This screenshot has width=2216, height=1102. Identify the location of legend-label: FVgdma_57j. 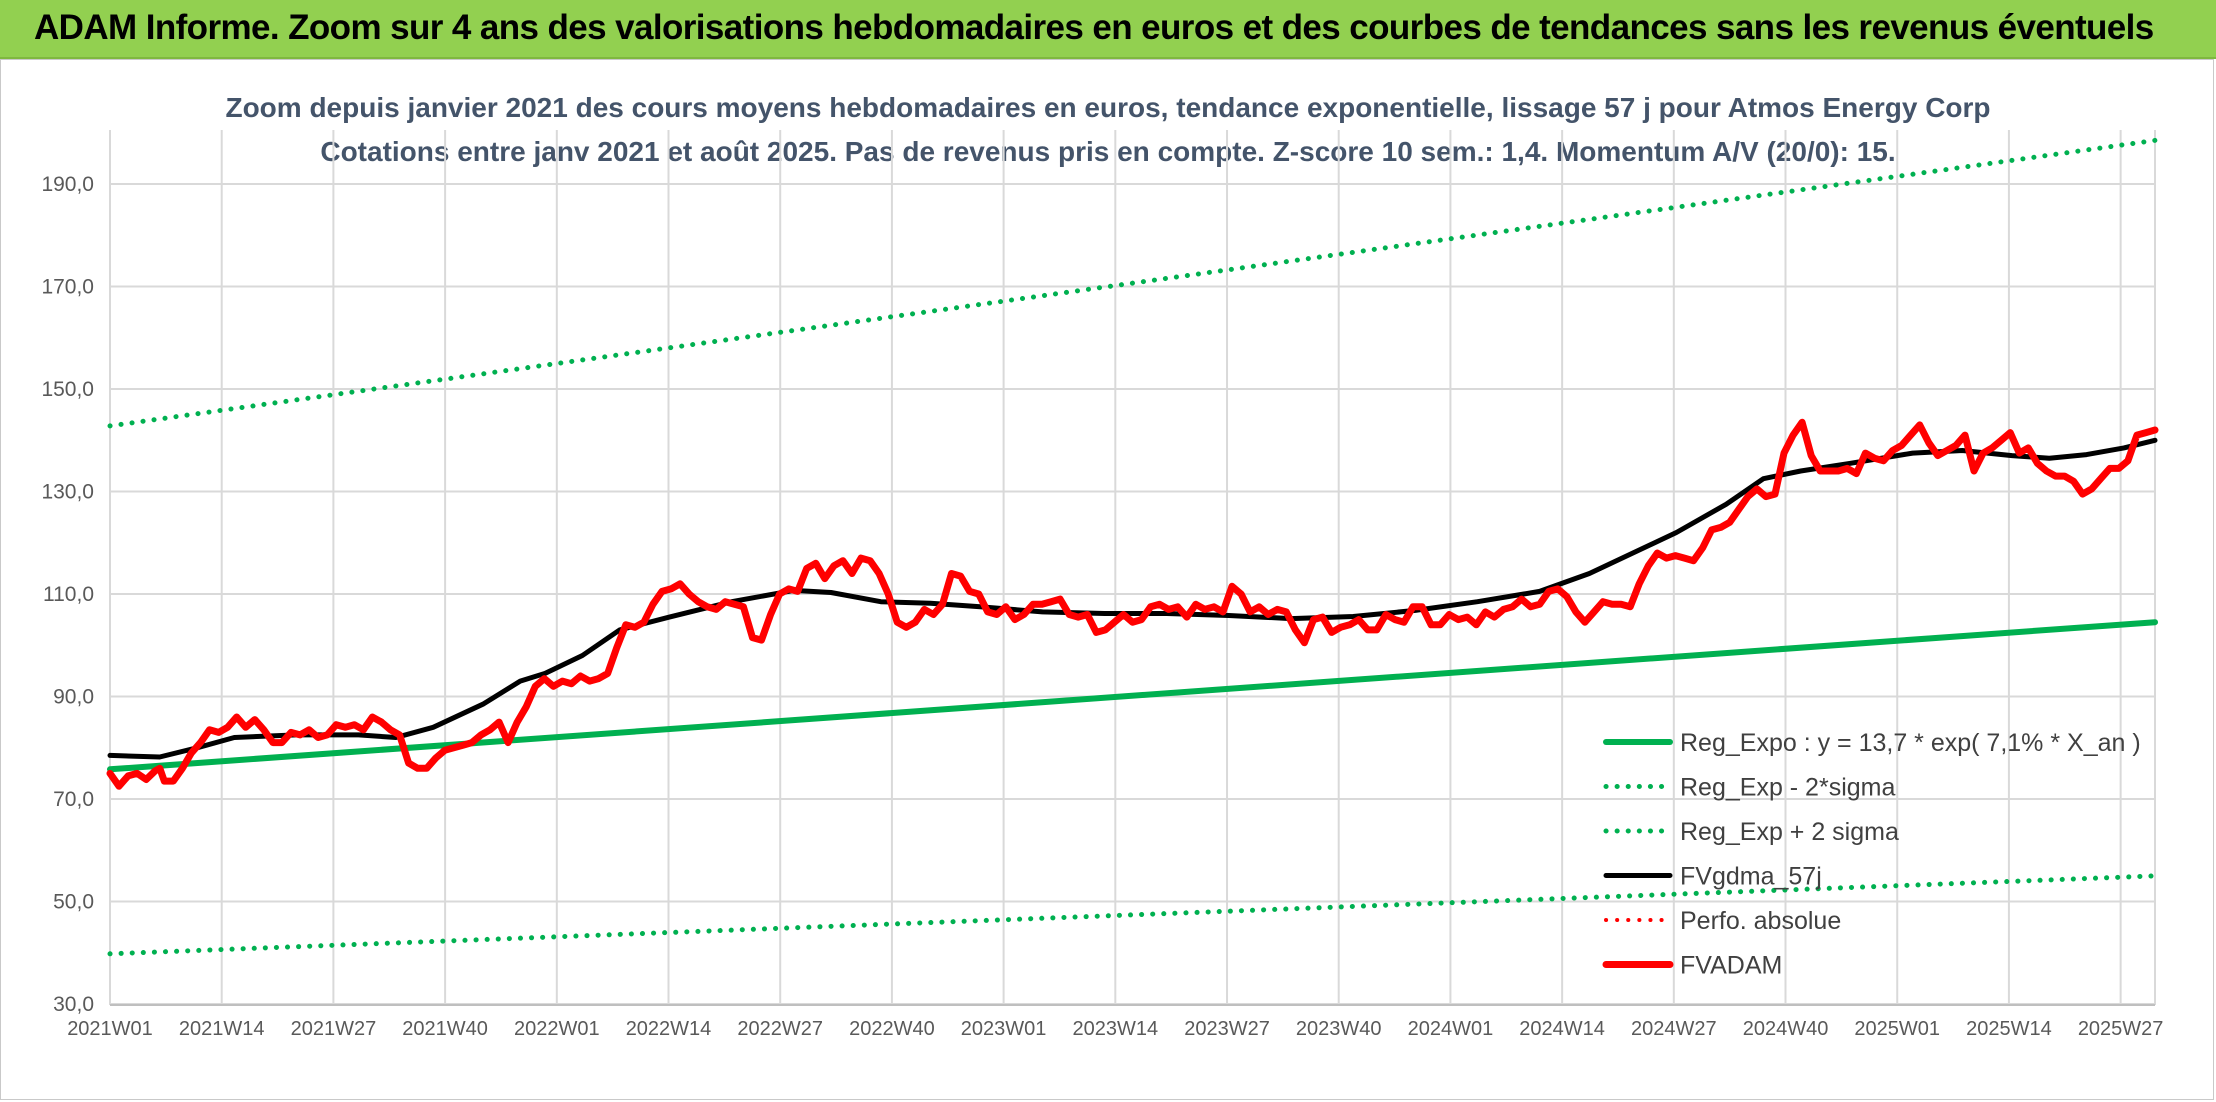
(1751, 877).